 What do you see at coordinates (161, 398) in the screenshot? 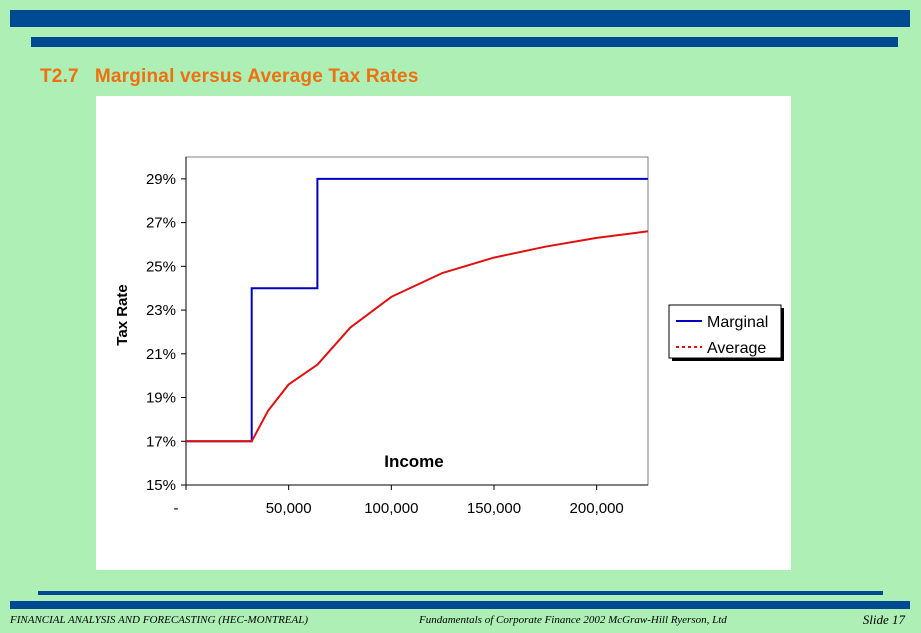
I see `y-tick-label: 19%` at bounding box center [161, 398].